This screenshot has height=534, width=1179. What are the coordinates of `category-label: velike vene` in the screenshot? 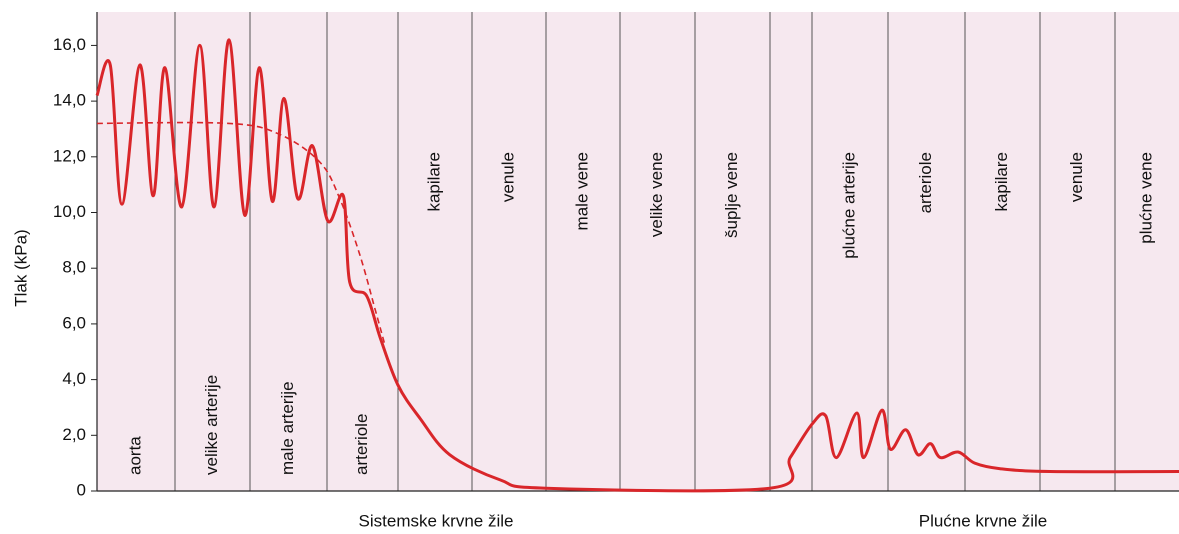 It's located at (656, 194).